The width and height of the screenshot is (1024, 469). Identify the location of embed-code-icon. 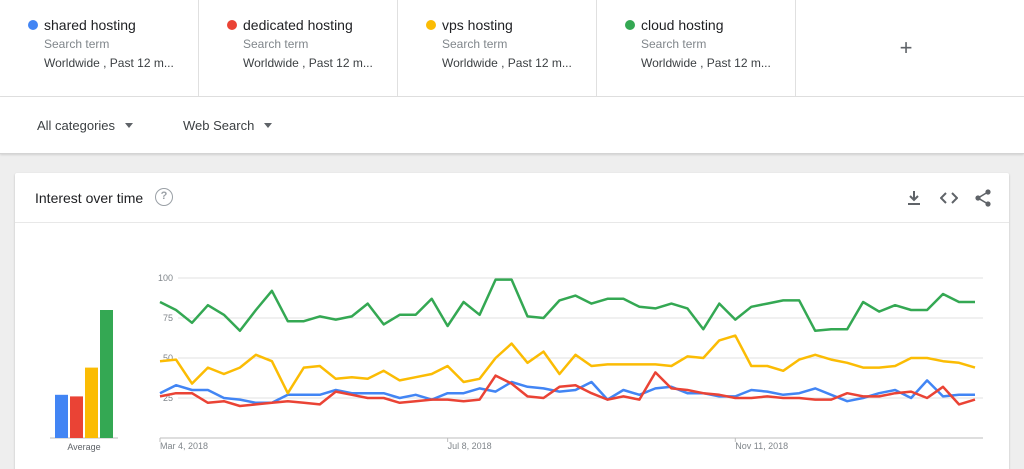
(949, 198).